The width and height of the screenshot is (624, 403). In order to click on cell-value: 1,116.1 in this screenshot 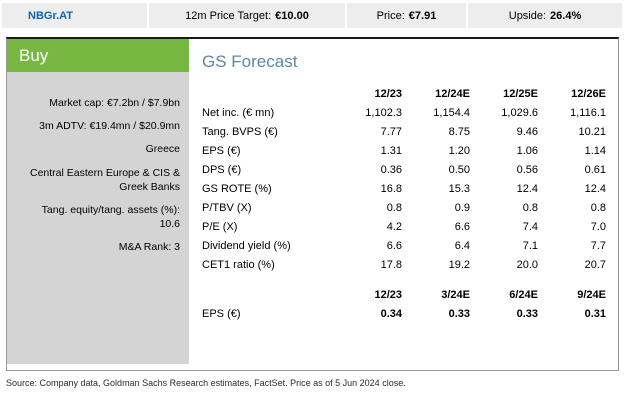, I will do `click(588, 112)`.